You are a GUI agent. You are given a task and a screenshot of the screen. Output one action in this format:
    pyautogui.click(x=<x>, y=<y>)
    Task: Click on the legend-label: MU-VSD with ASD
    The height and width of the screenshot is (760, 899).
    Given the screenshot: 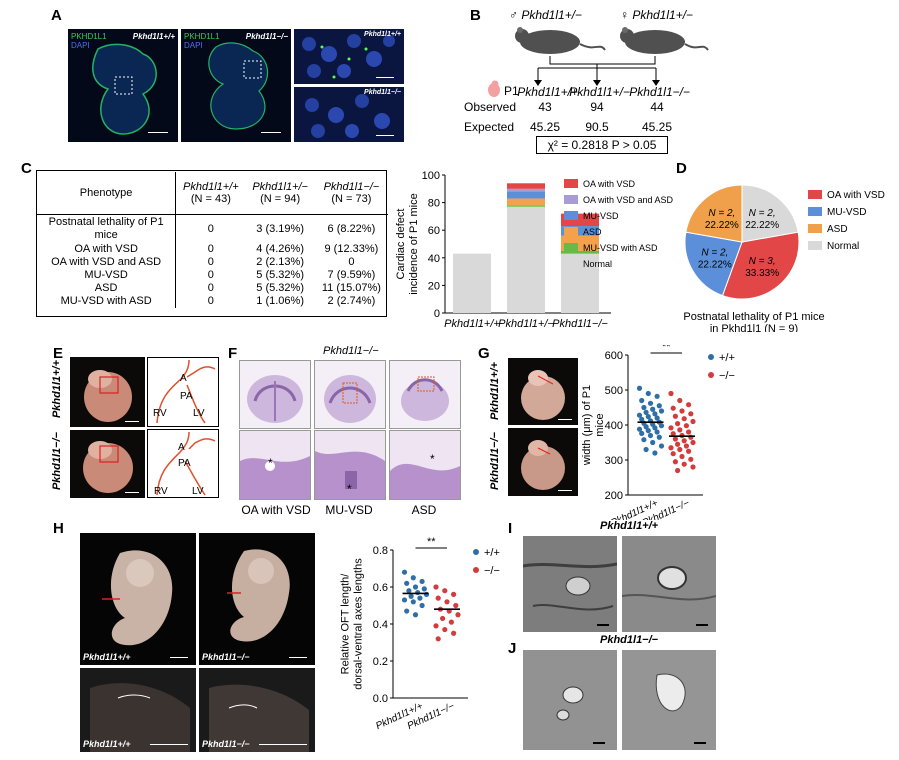 What is the action you would take?
    pyautogui.click(x=620, y=248)
    